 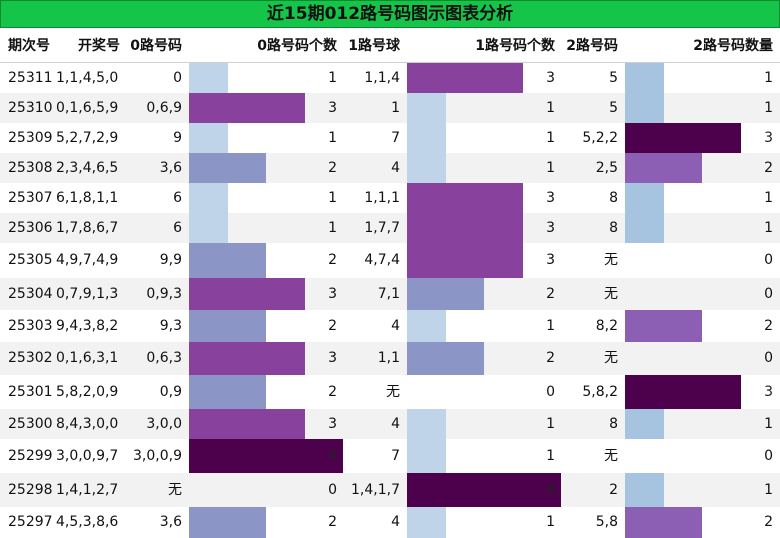 I want to click on draw-number-cell: 4,9,7,4,9, so click(x=87, y=260).